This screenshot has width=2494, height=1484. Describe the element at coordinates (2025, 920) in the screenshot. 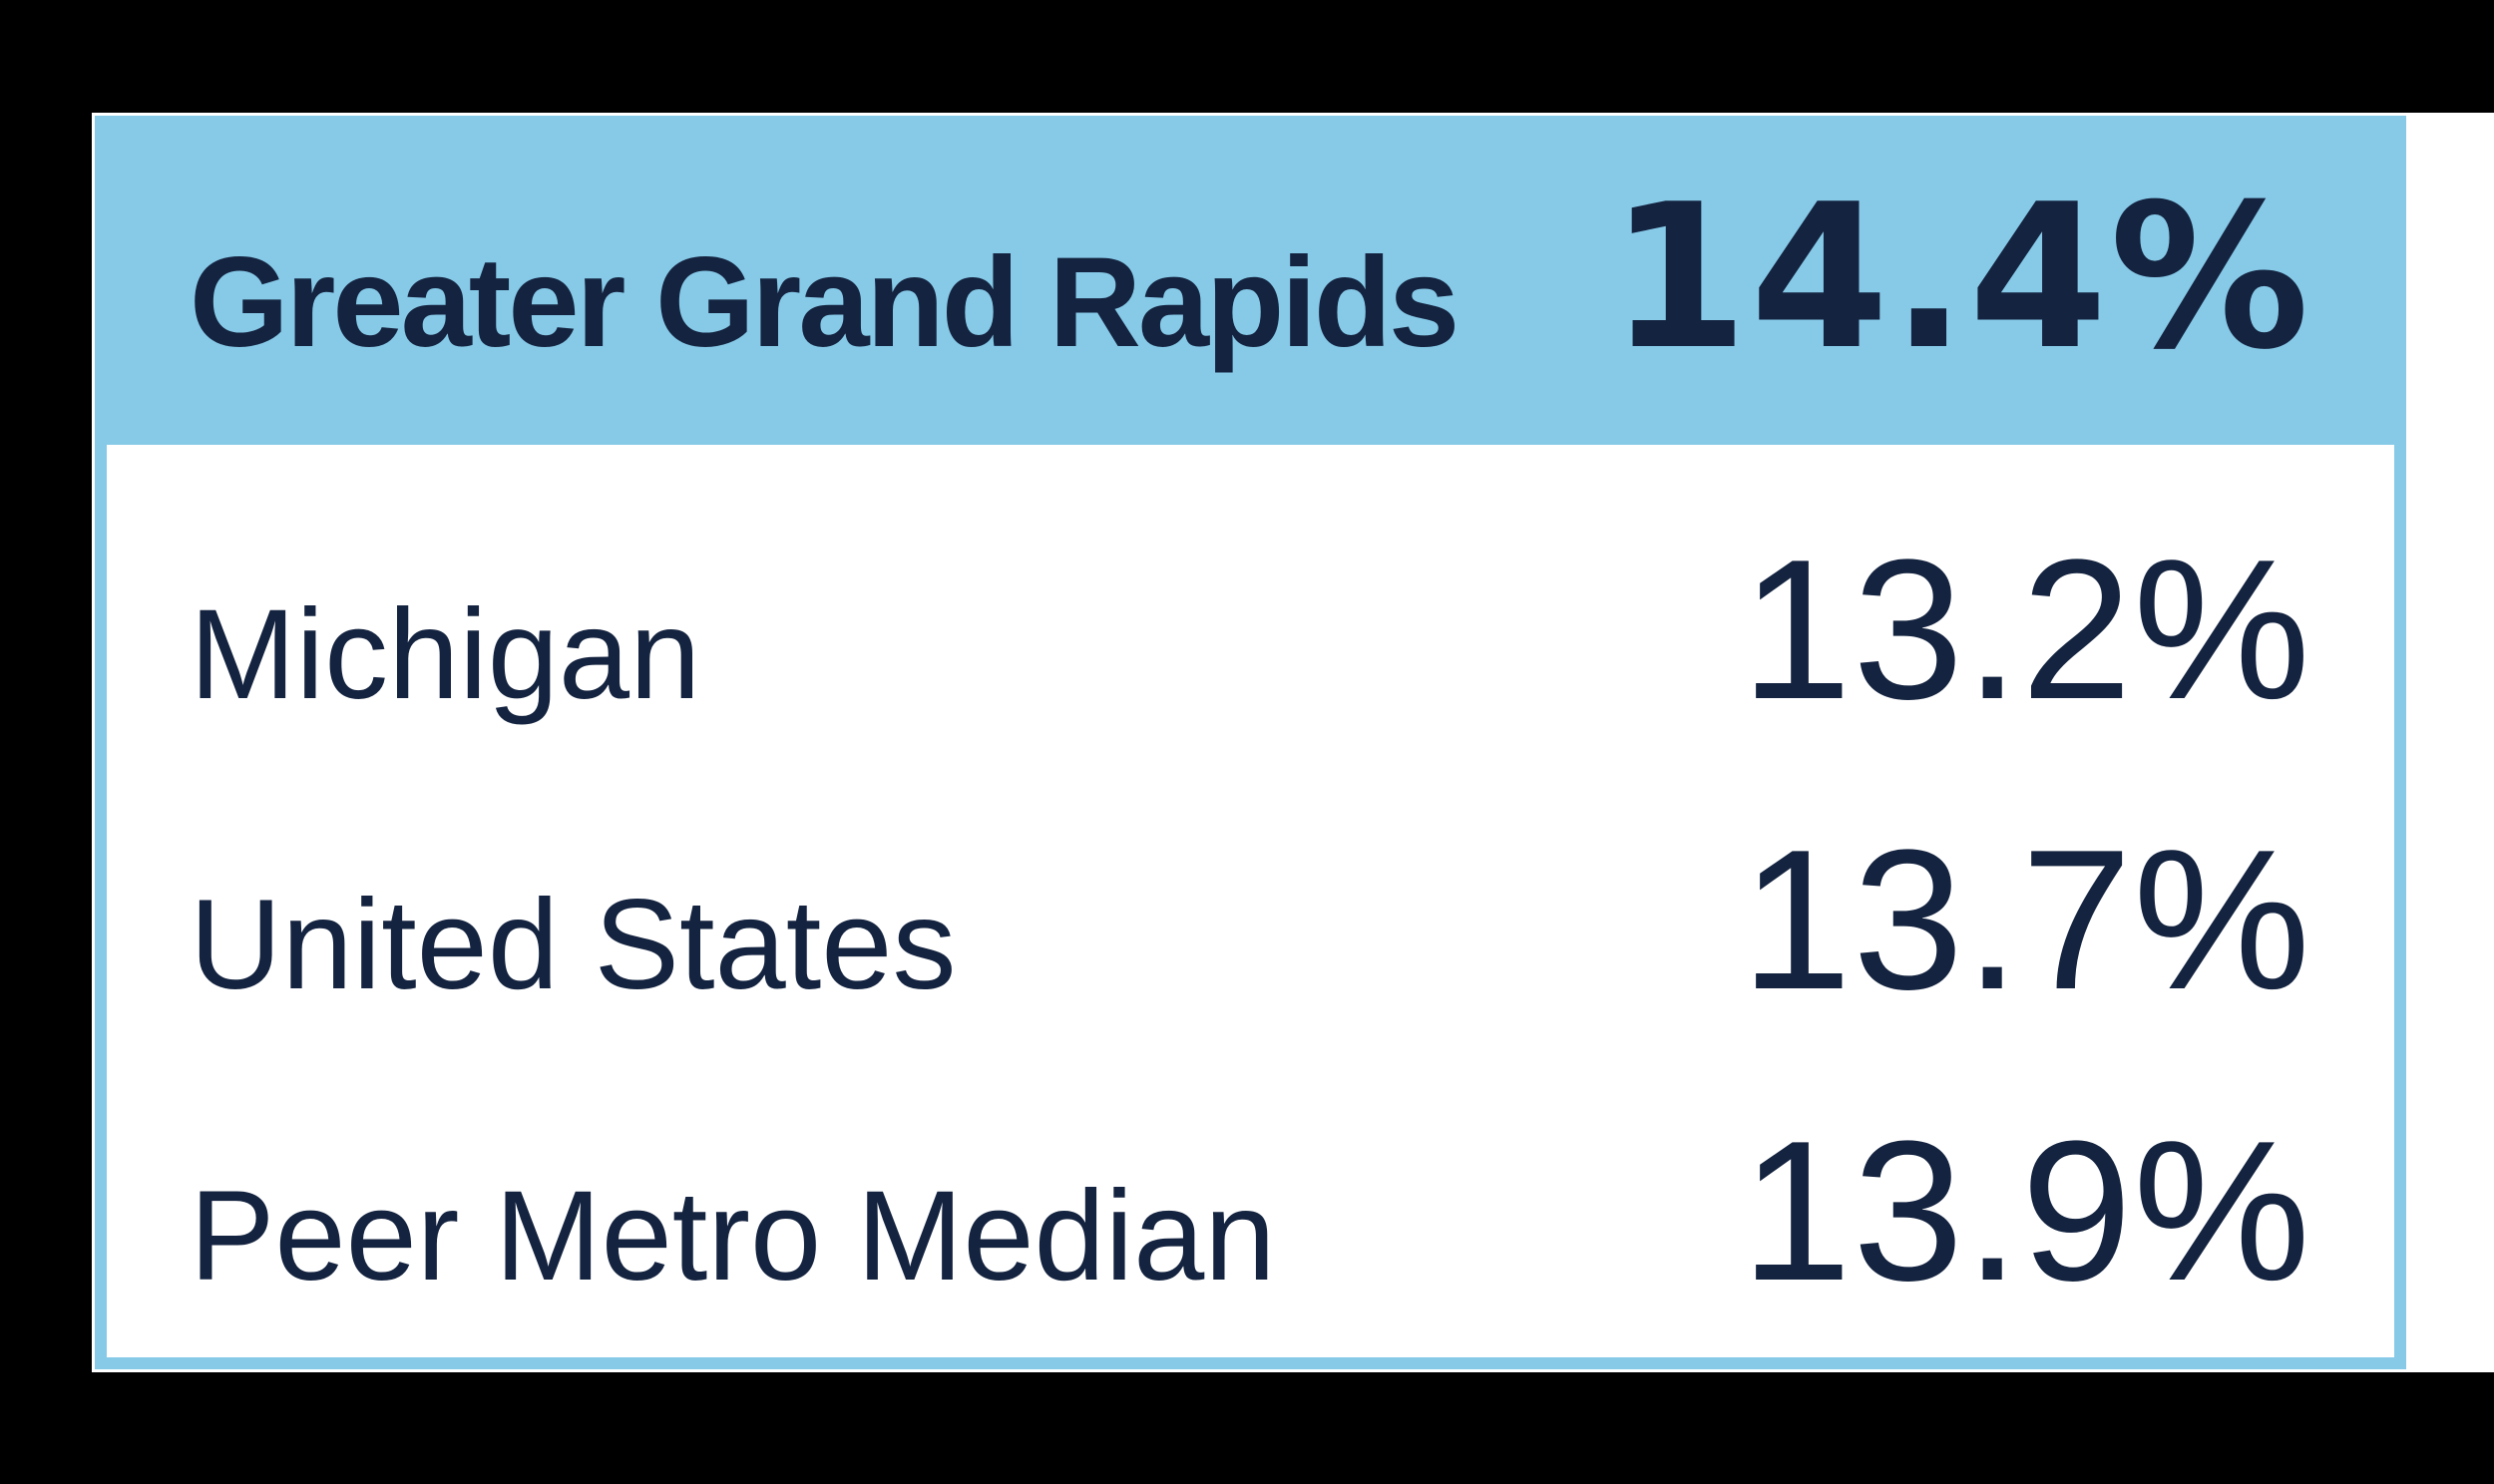

I see `row-value: 13.7%` at that location.